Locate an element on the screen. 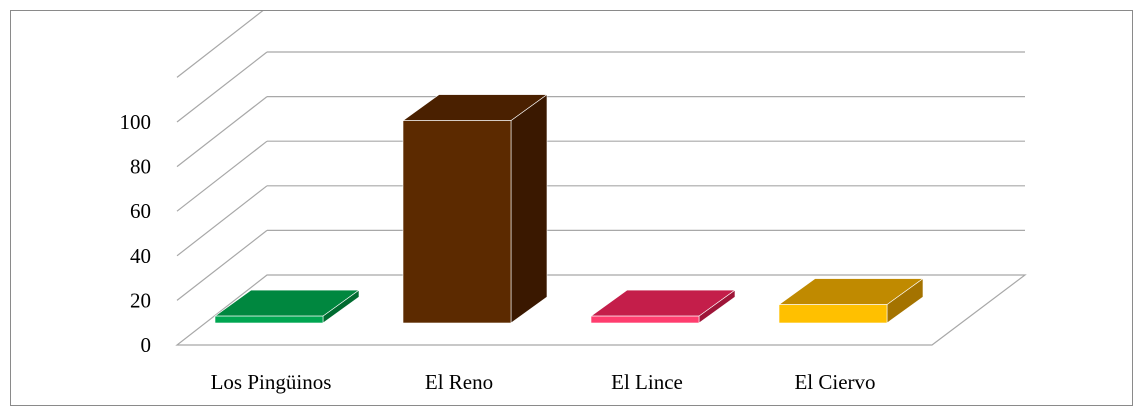  category-label: El Ciervo is located at coordinates (834, 382).